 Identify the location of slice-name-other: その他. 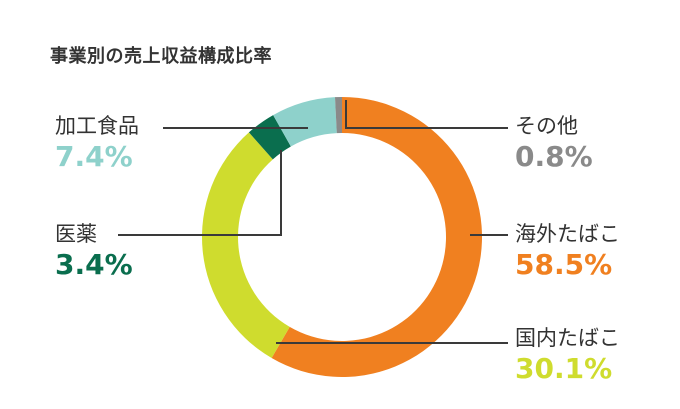
(546, 126).